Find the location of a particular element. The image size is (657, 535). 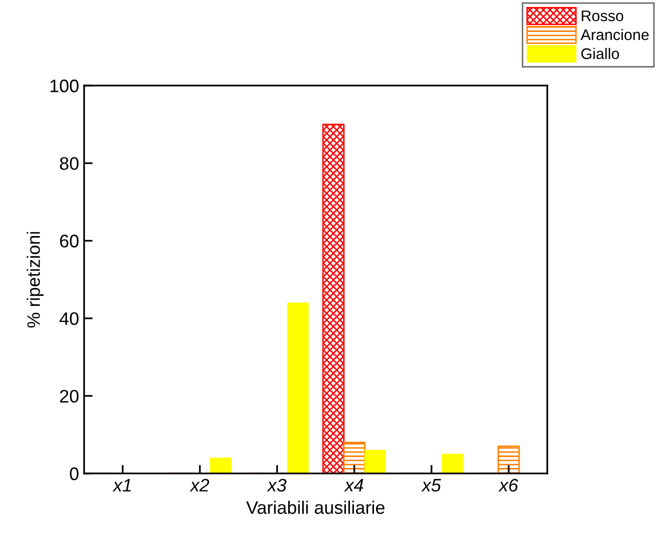

x-tick-label: x1 is located at coordinates (121, 485).